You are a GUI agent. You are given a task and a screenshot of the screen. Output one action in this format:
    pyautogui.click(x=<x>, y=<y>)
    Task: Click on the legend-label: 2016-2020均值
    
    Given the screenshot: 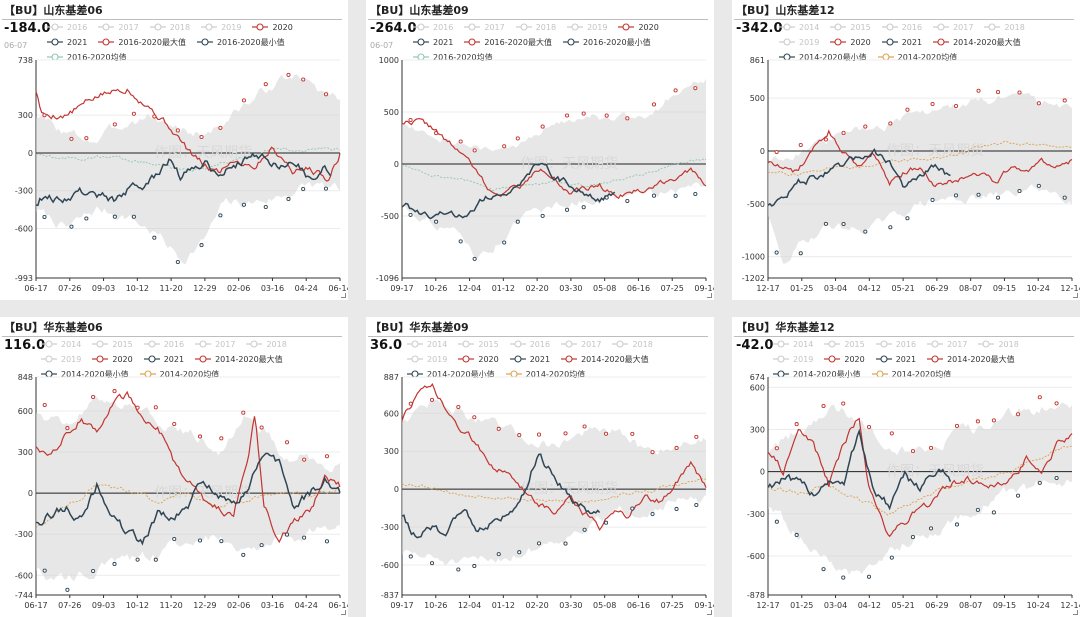 What is the action you would take?
    pyautogui.click(x=97, y=57)
    